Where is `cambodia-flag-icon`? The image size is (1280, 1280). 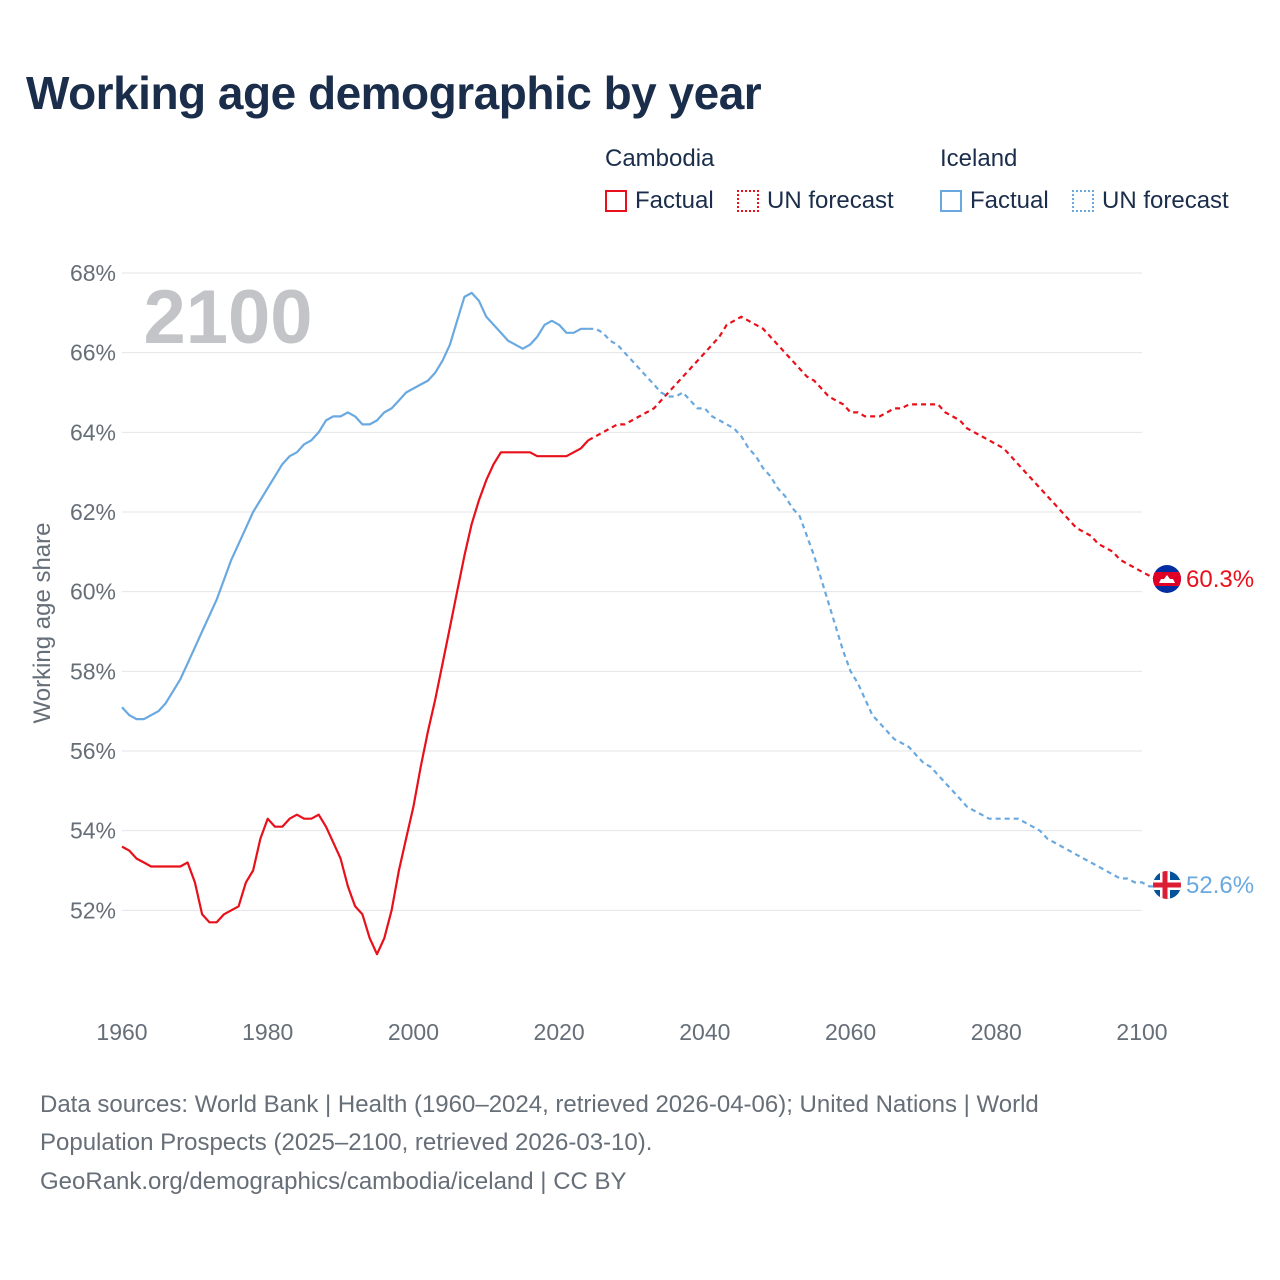 cambodia-flag-icon is located at coordinates (1167, 579).